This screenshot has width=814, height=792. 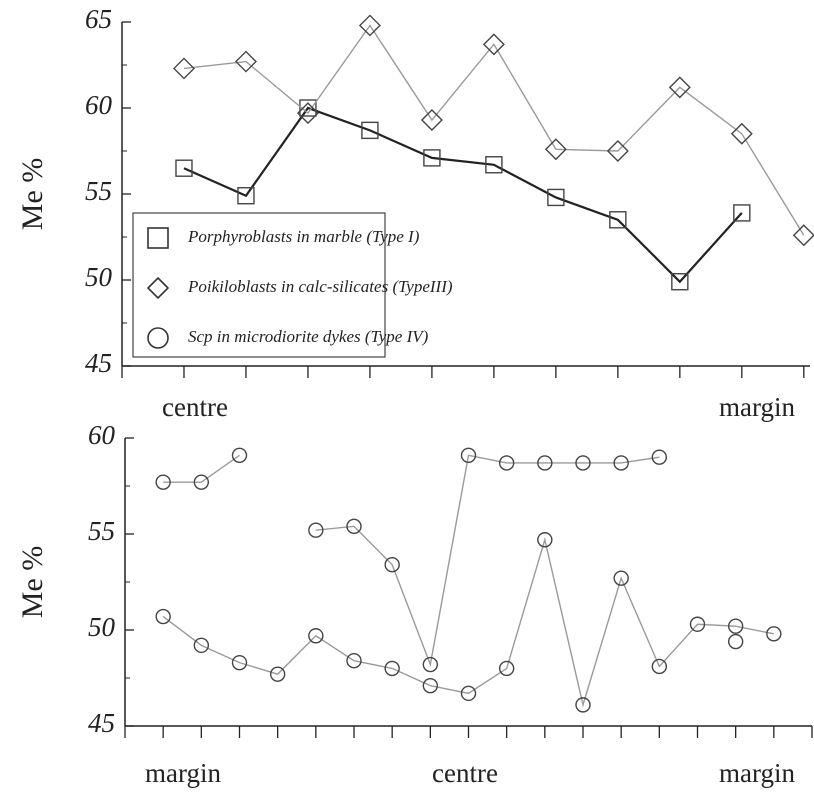 I want to click on legend-label: Porphyroblasts in marble (Type I), so click(x=303, y=236).